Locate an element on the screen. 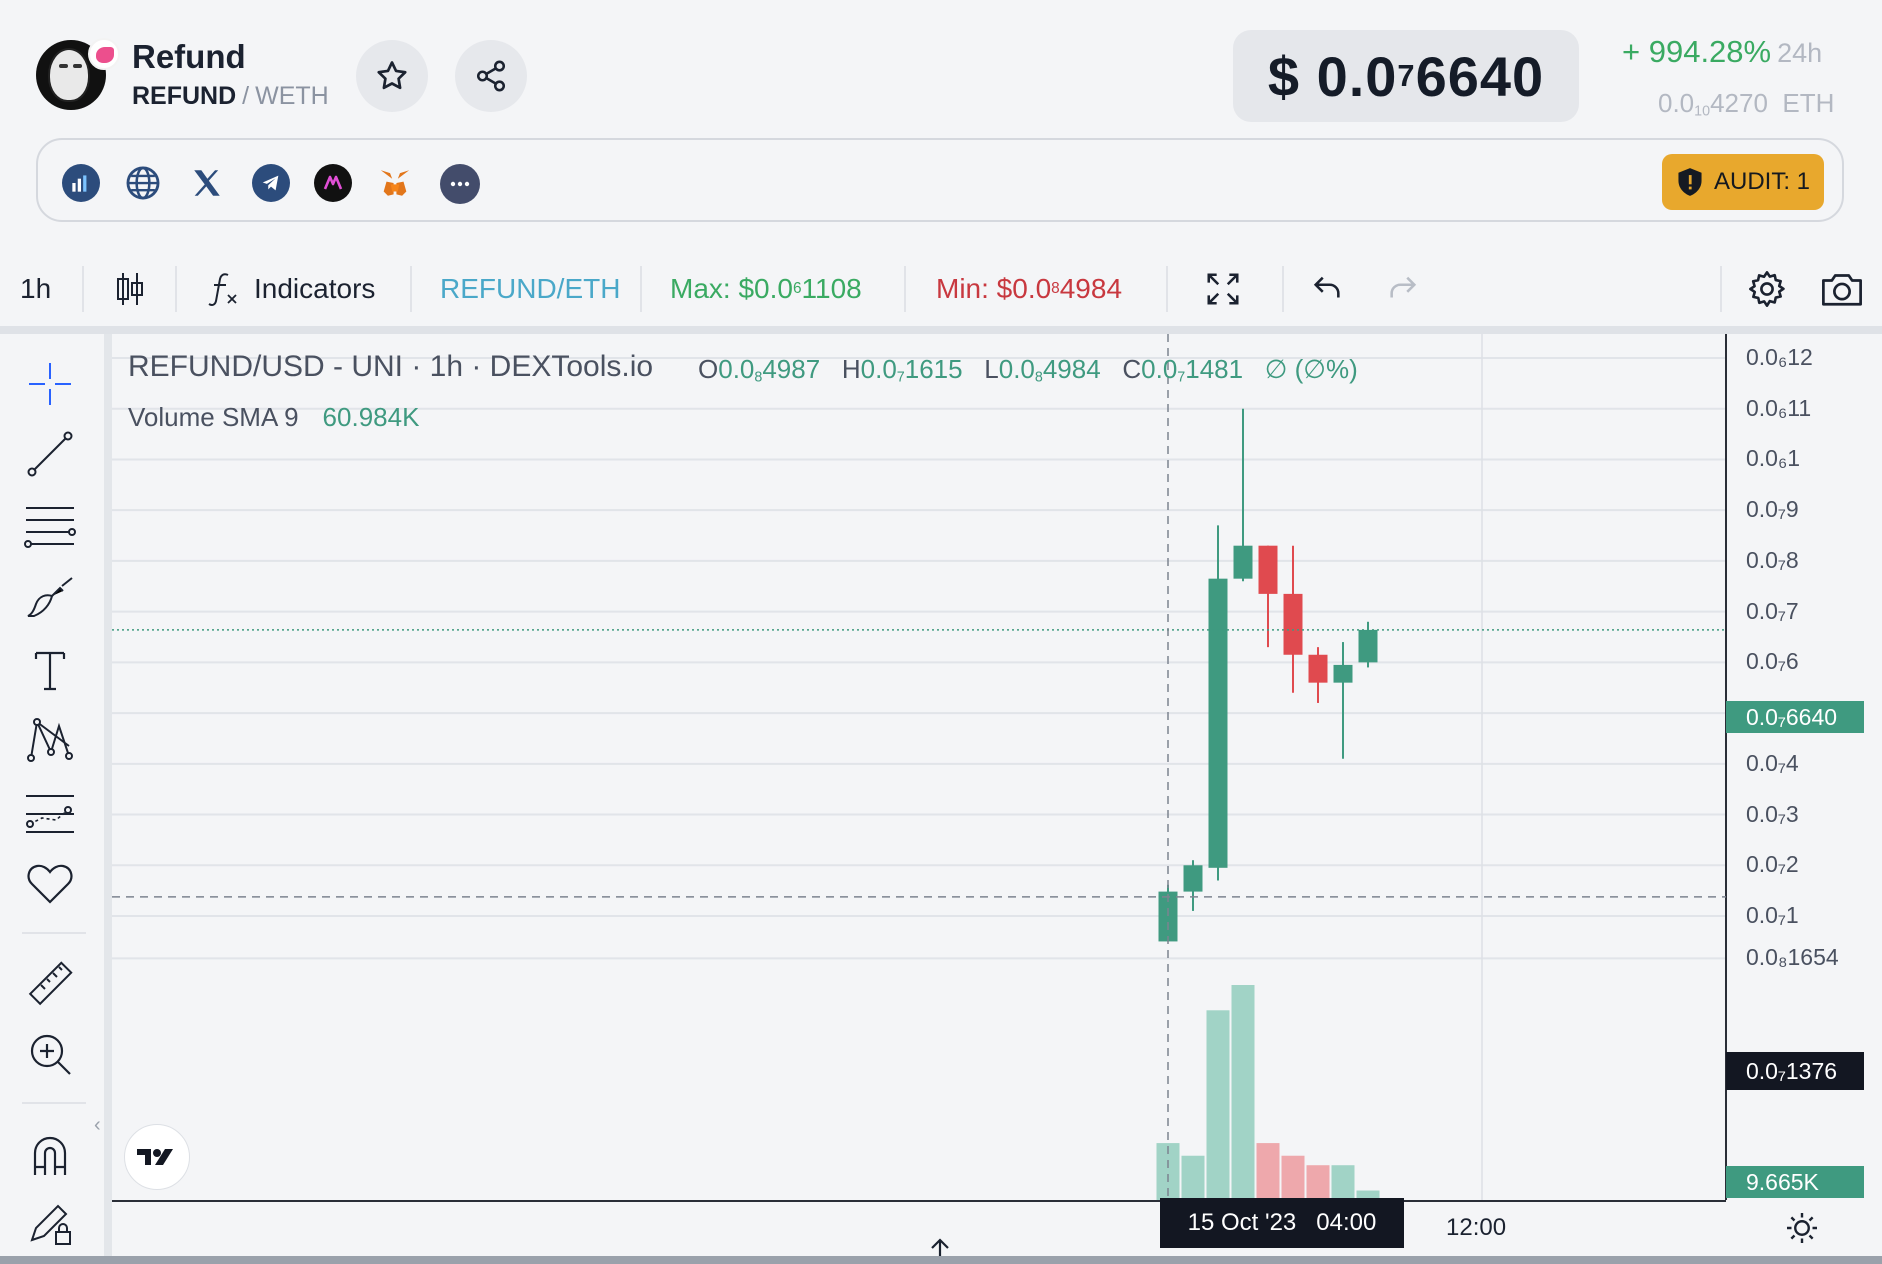  horizontal-lines-icon is located at coordinates (50, 527).